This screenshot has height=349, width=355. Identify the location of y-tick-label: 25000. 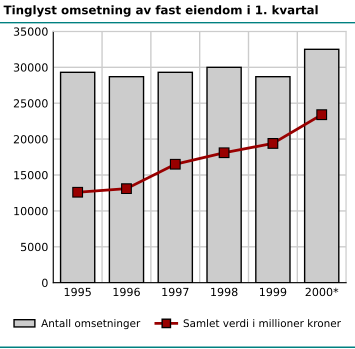
(31, 103).